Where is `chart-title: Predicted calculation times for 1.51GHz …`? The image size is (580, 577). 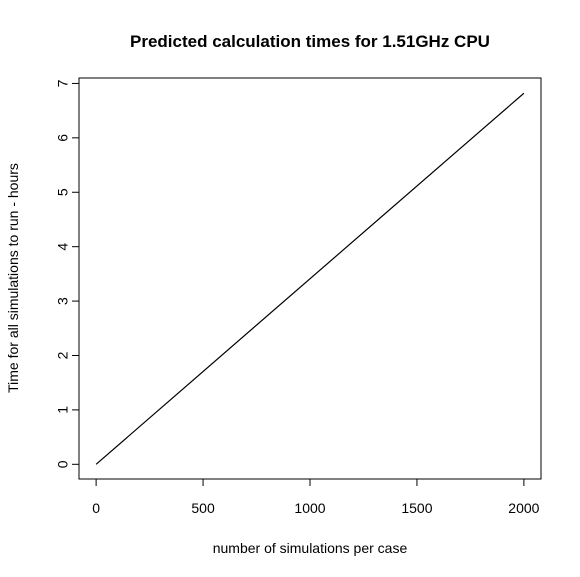 chart-title: Predicted calculation times for 1.51GHz … is located at coordinates (310, 41).